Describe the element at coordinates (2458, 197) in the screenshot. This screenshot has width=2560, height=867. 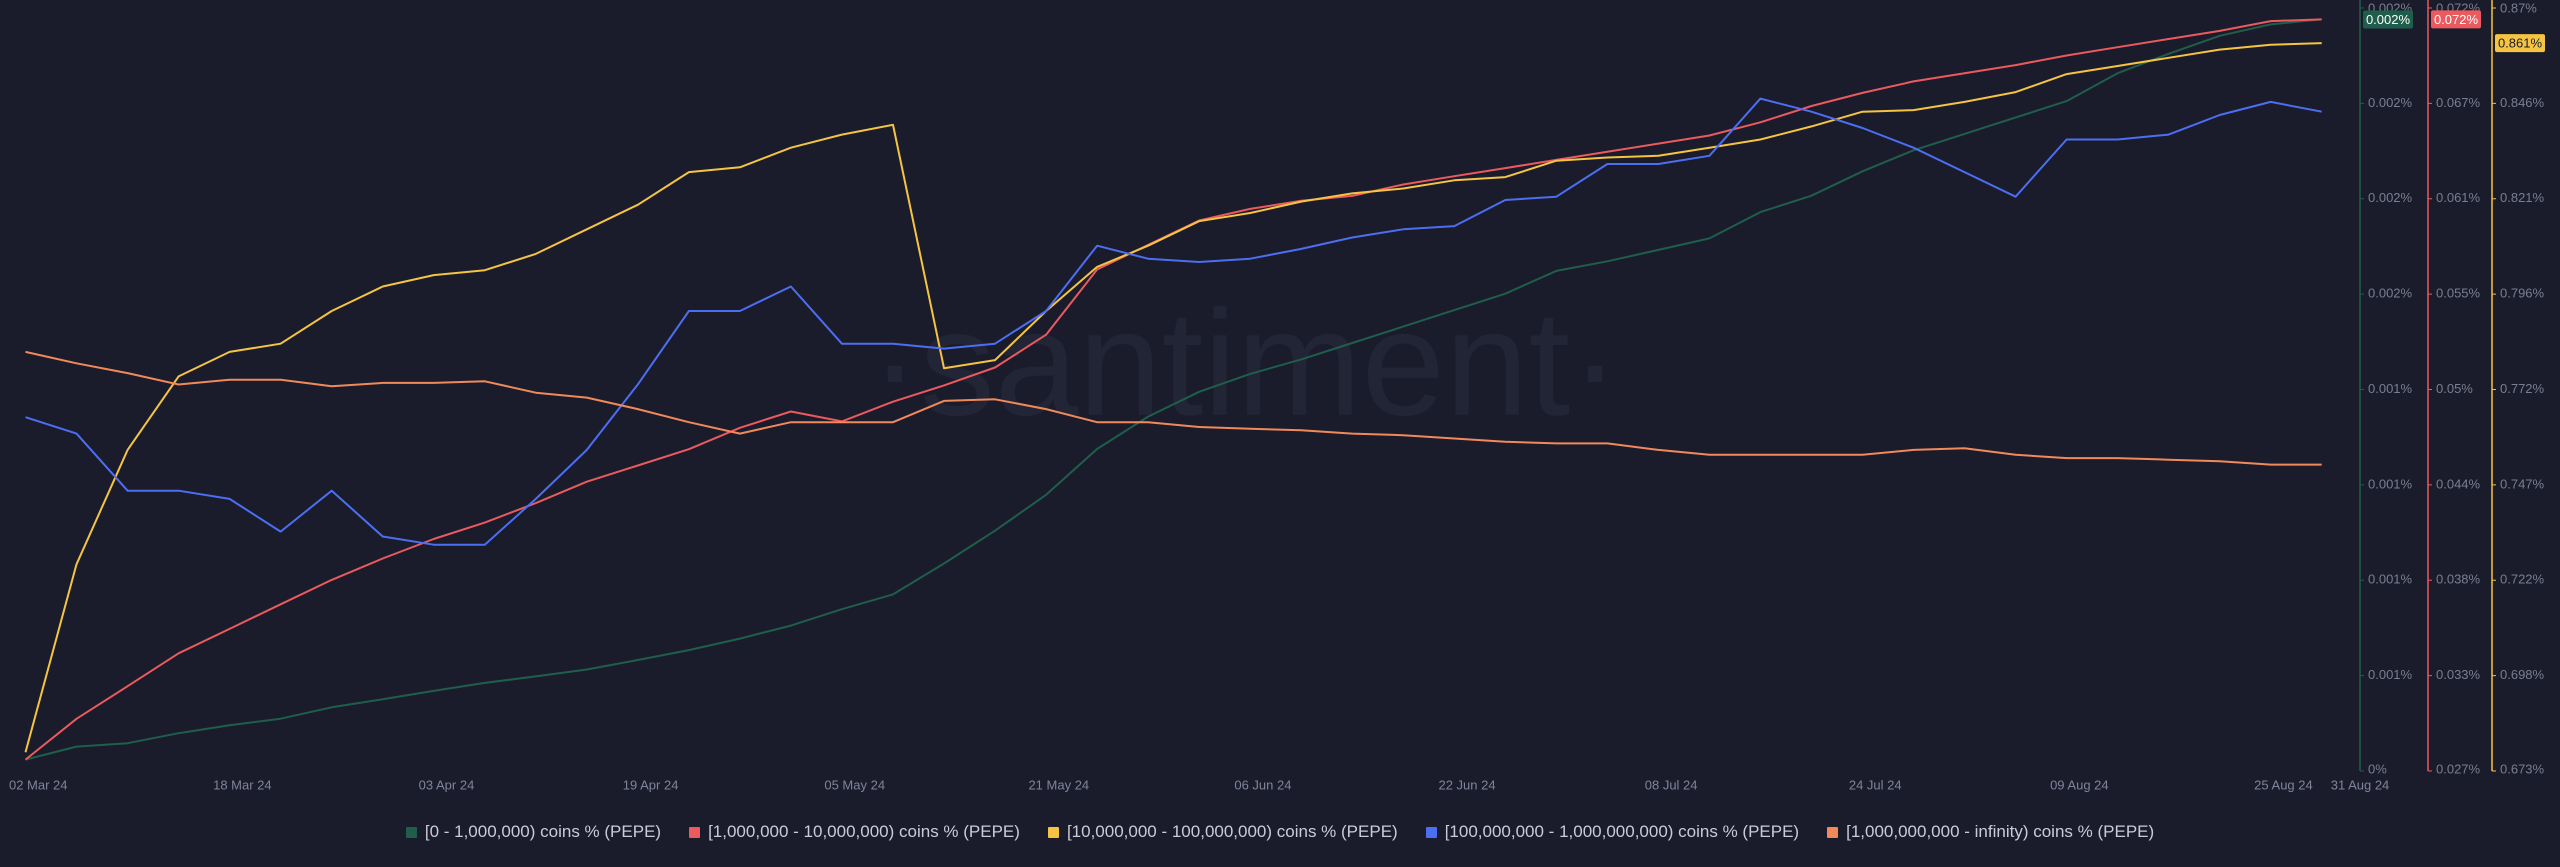
I see `y-tick-label: 0.061%` at that location.